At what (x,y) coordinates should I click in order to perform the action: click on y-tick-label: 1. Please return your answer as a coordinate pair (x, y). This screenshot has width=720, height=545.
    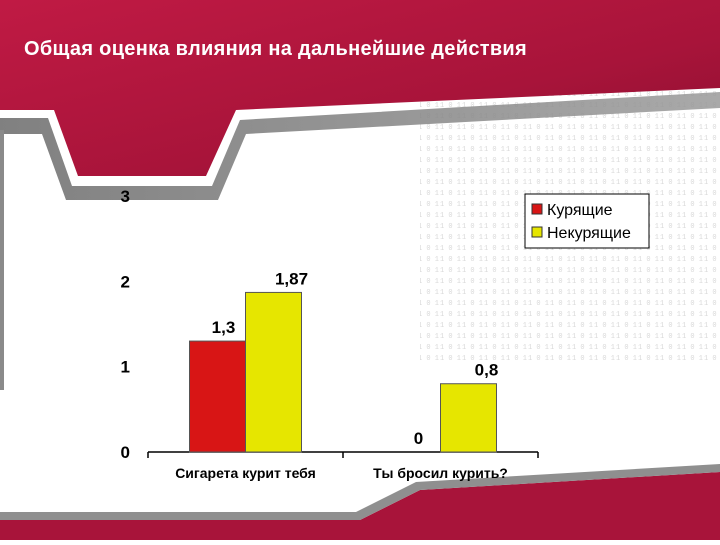
    Looking at the image, I should click on (125, 367).